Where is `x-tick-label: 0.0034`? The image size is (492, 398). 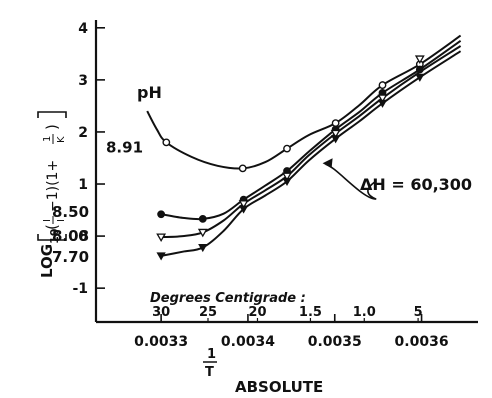 x-tick-label: 0.0034 is located at coordinates (248, 342).